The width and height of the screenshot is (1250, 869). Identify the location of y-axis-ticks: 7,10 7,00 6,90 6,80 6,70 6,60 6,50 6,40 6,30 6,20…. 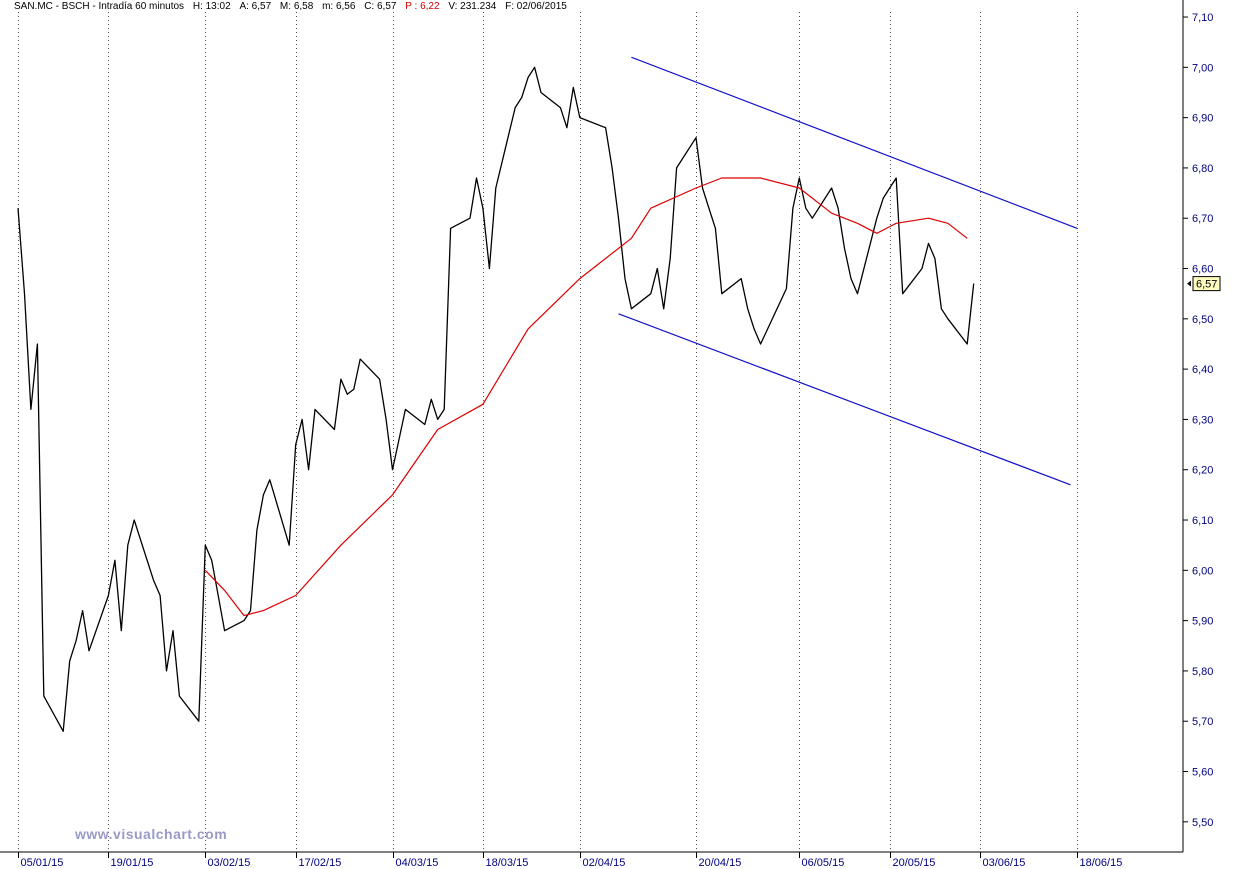
(1198, 420).